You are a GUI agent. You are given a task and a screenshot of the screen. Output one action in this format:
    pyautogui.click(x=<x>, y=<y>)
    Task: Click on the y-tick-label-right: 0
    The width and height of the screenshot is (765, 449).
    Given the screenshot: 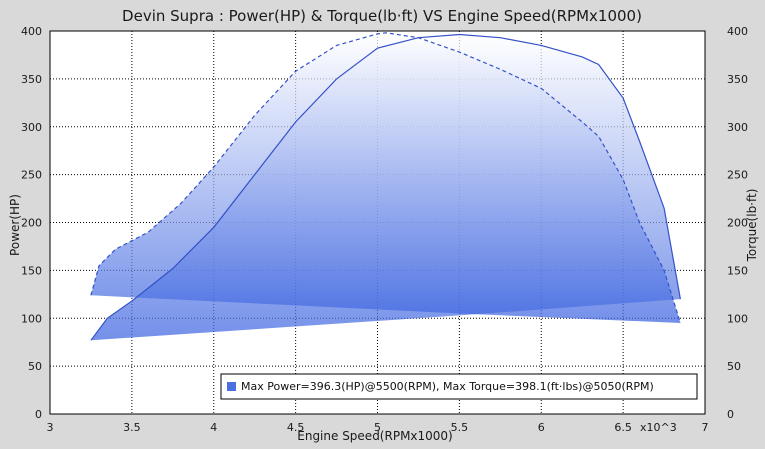 What is the action you would take?
    pyautogui.click(x=730, y=414)
    